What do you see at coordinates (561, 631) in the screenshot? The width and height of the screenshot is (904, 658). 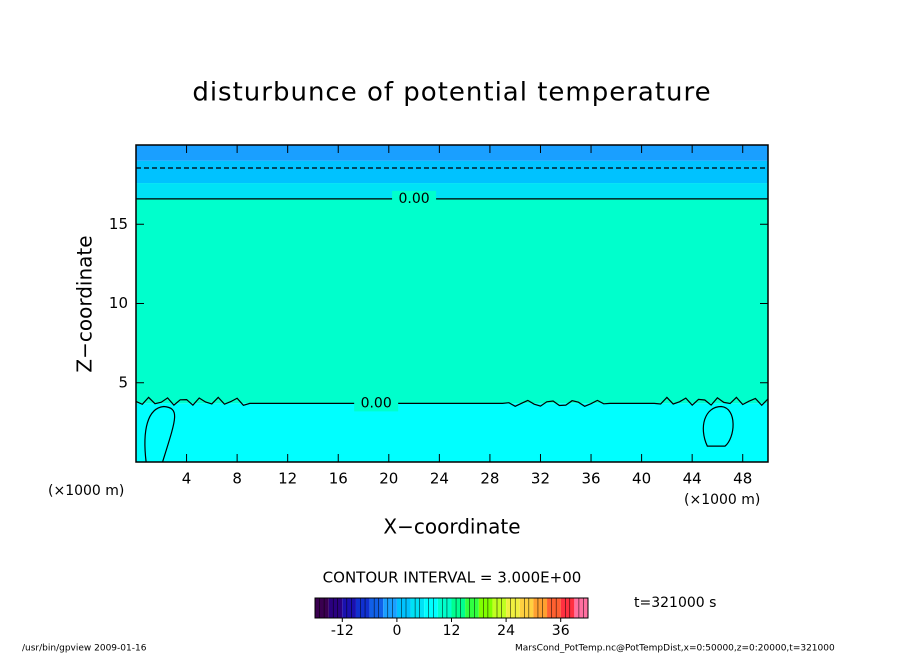 I see `colorbar-tick-label: 36` at bounding box center [561, 631].